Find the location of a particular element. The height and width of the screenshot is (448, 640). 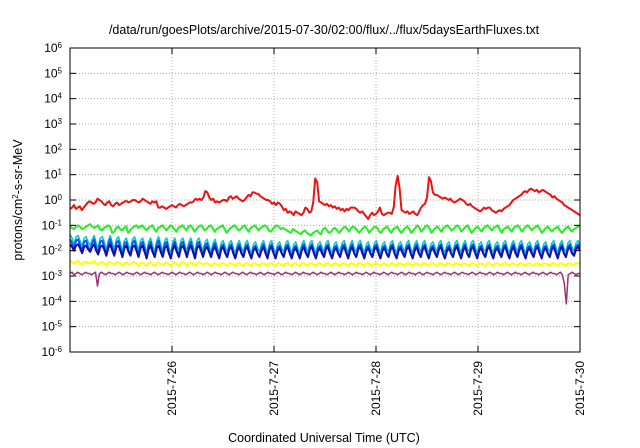

y-tick-label: 10⁻⁵ is located at coordinates (52, 326).